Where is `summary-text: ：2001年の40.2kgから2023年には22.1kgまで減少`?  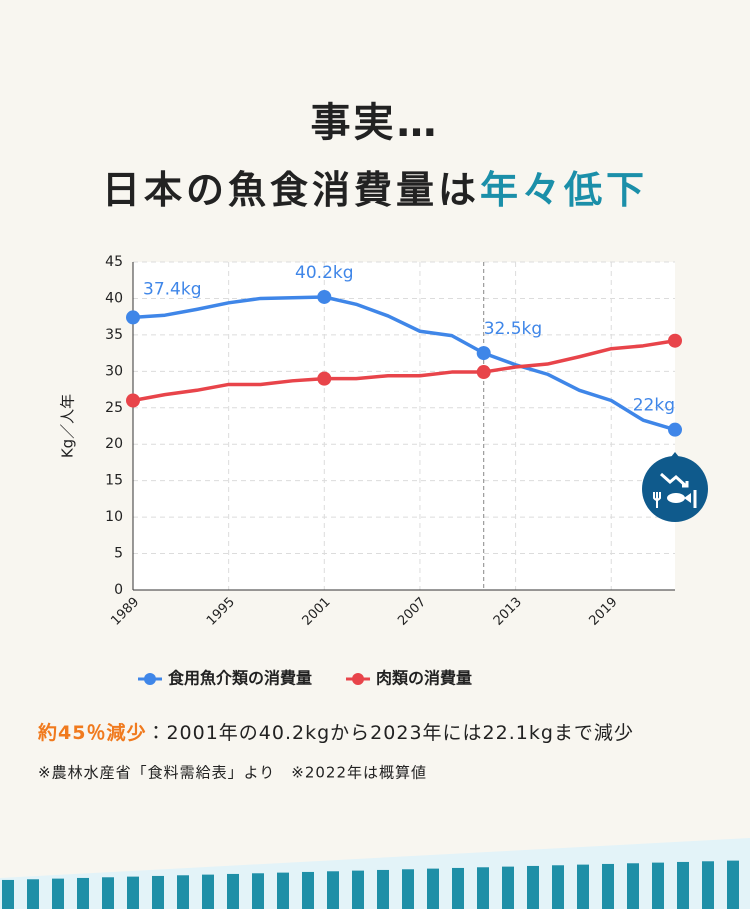
summary-text: ：2001年の40.2kgから2023年には22.1kgまで減少 is located at coordinates (389, 733).